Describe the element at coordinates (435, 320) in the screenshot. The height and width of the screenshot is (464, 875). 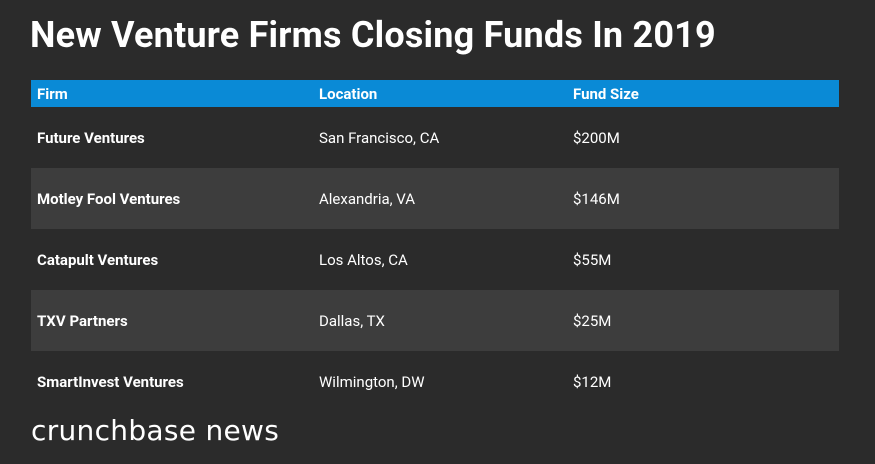
I see `table-row: TXV Partners Dallas, TX $25M` at that location.